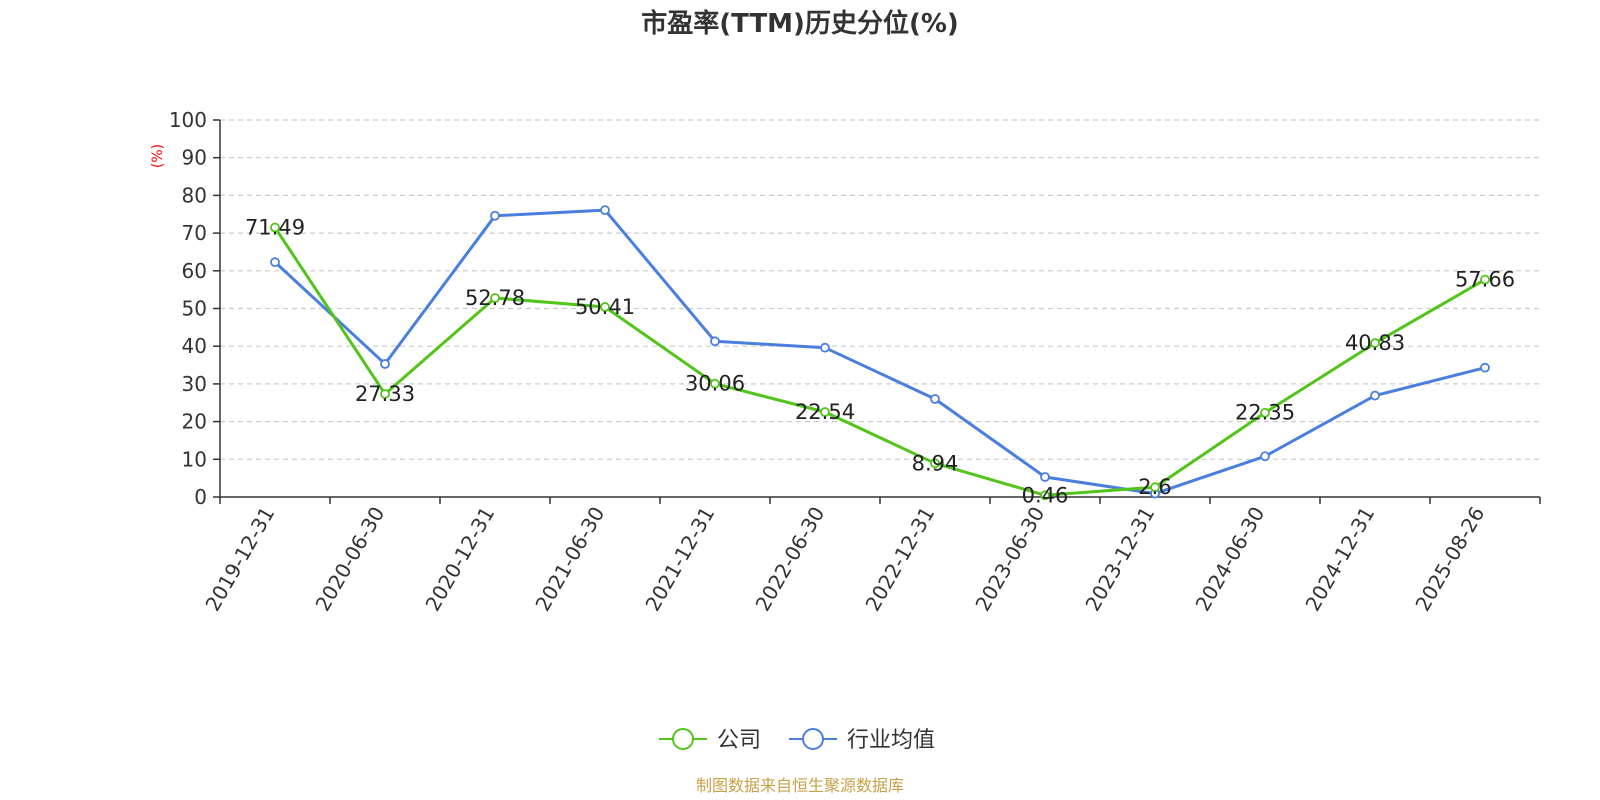 The width and height of the screenshot is (1600, 800). I want to click on data-label-company-2025-08-26: 57.66, so click(1485, 280).